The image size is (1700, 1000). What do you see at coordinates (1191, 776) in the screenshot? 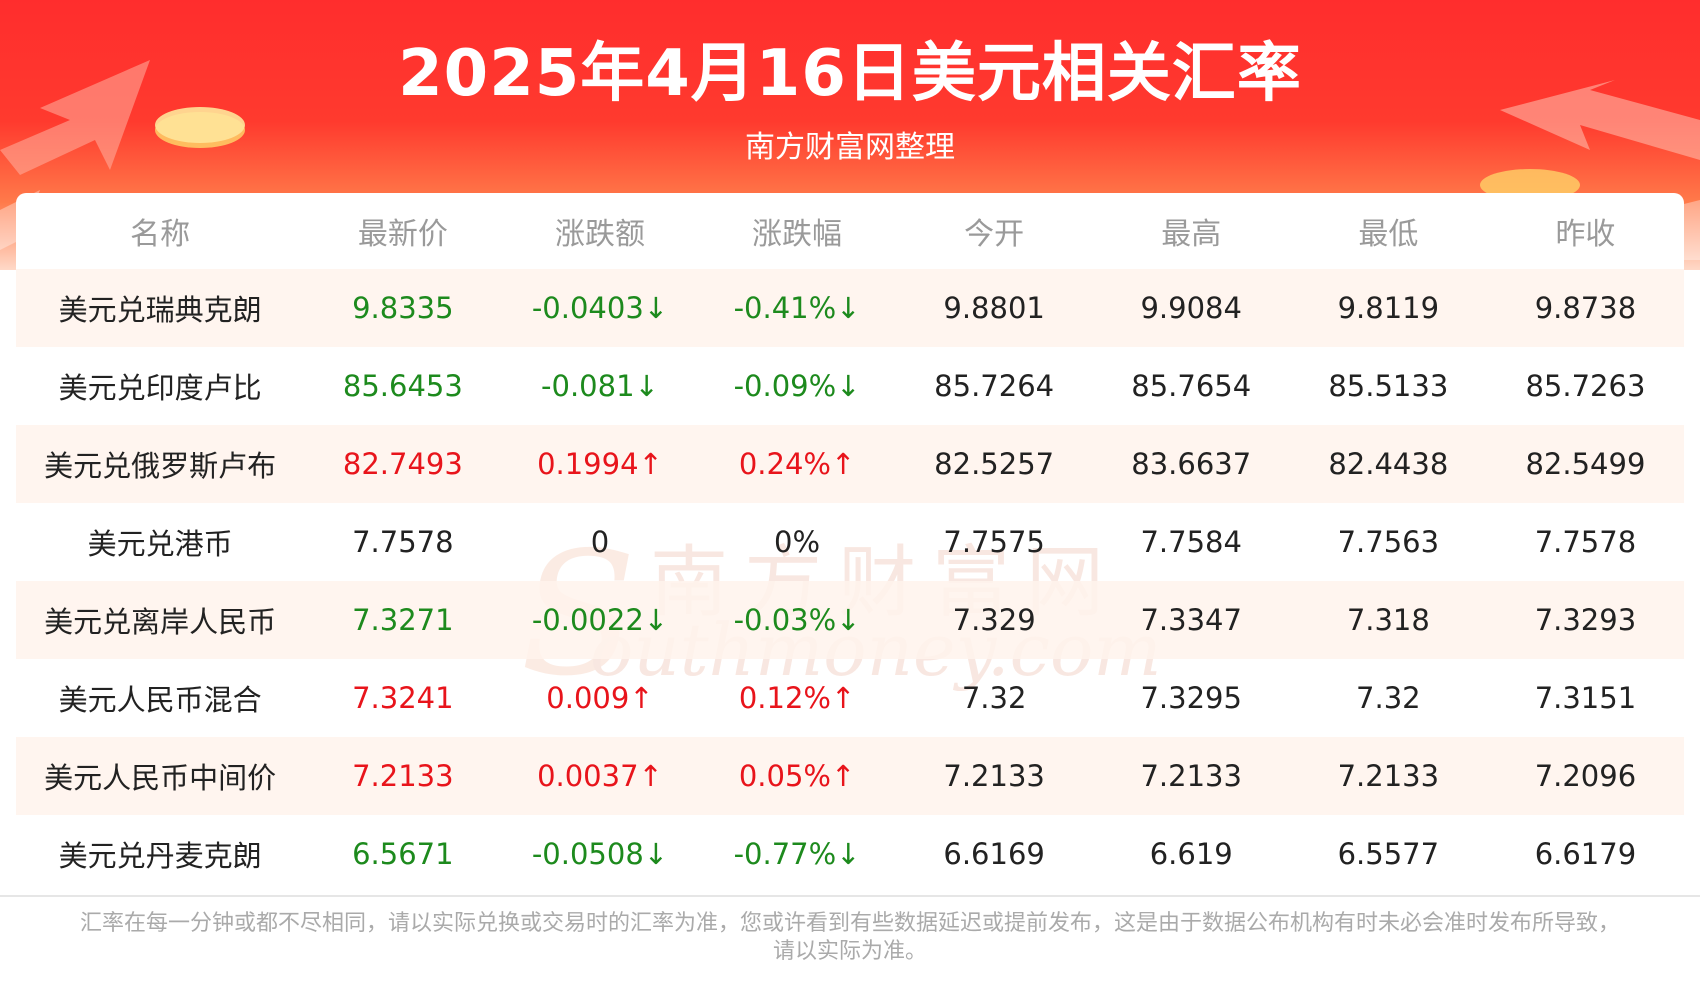
I see `cell-high: 7.2133` at bounding box center [1191, 776].